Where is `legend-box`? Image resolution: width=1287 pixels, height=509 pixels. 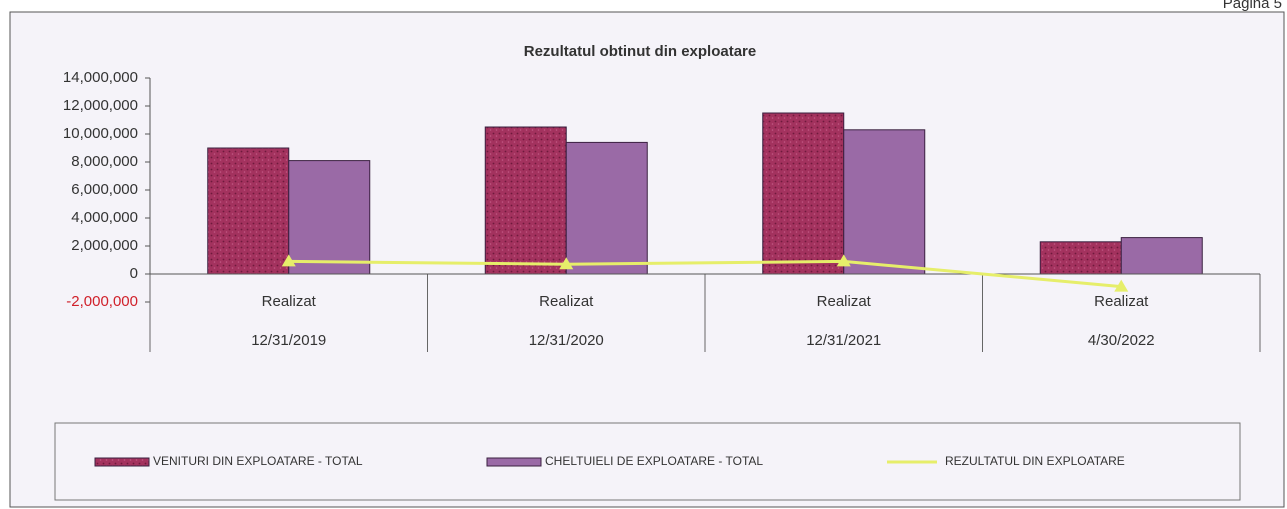
legend-box is located at coordinates (647, 461).